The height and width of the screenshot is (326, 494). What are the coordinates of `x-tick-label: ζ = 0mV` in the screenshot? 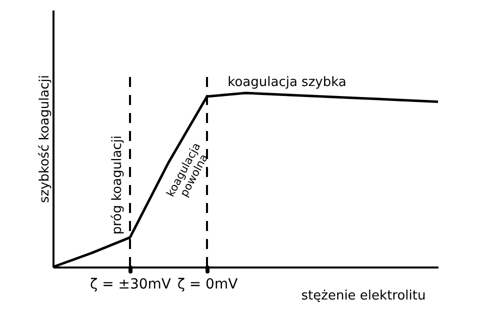 It's located at (207, 284).